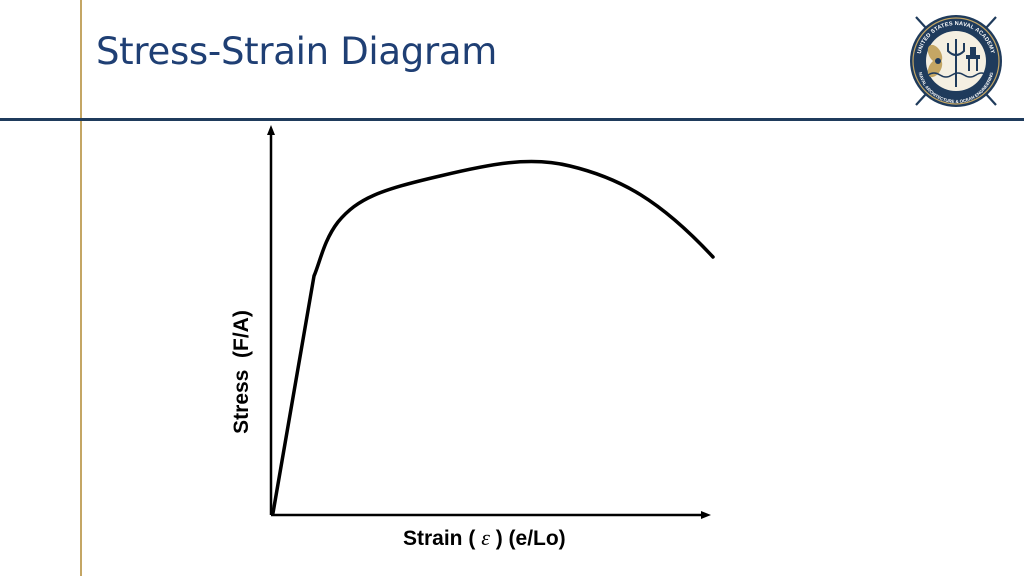  I want to click on seal-ring-border, so click(956, 61).